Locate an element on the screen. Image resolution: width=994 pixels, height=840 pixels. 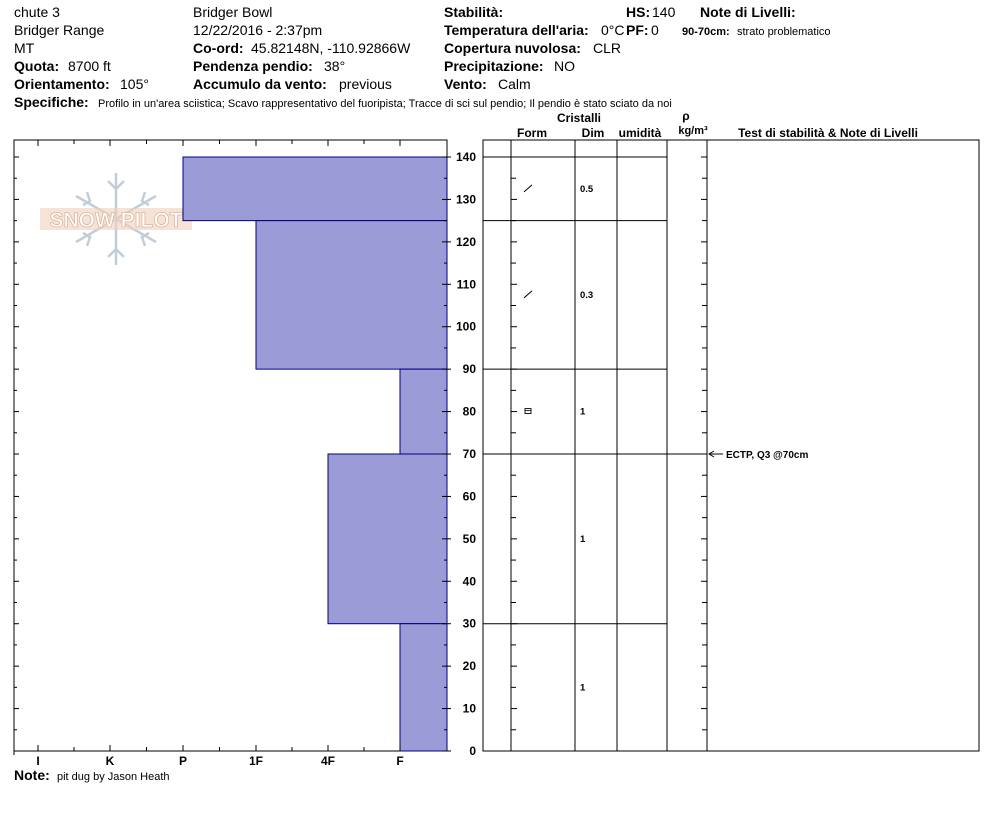
x-tick-label: P is located at coordinates (183, 761).